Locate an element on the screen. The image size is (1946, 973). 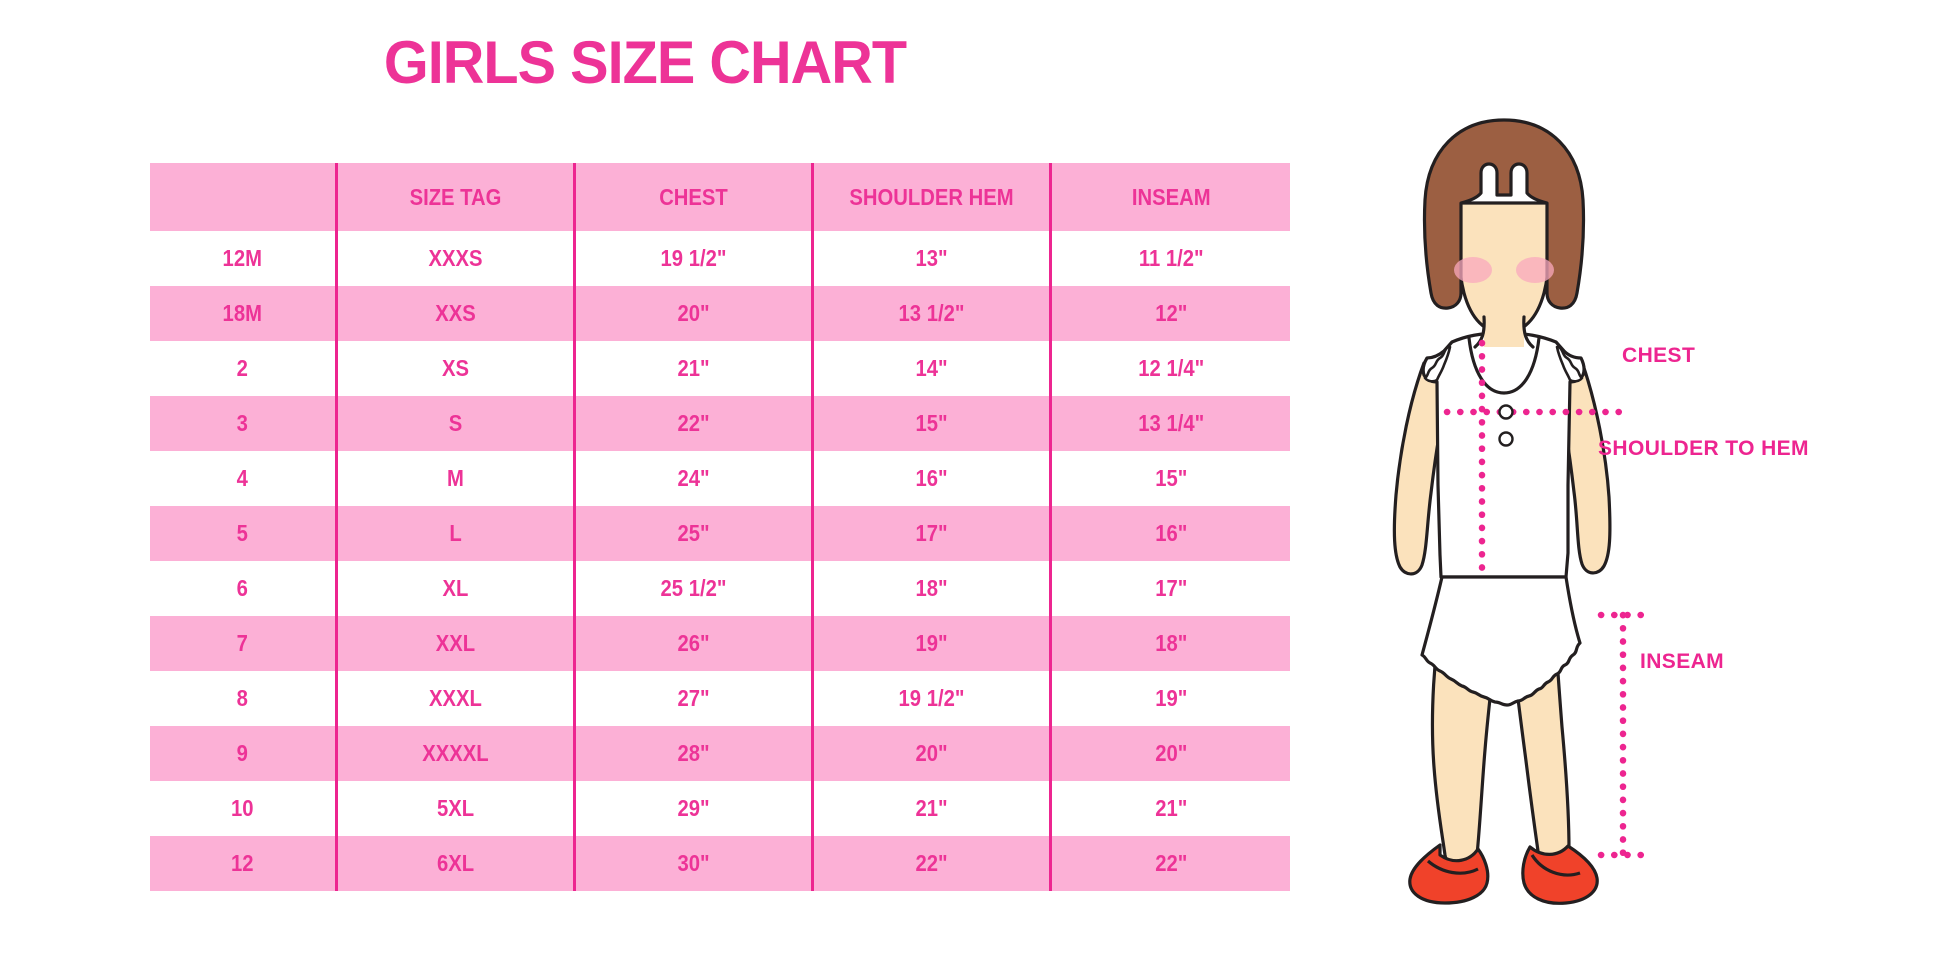
cell-chest: 21" is located at coordinates (692, 368).